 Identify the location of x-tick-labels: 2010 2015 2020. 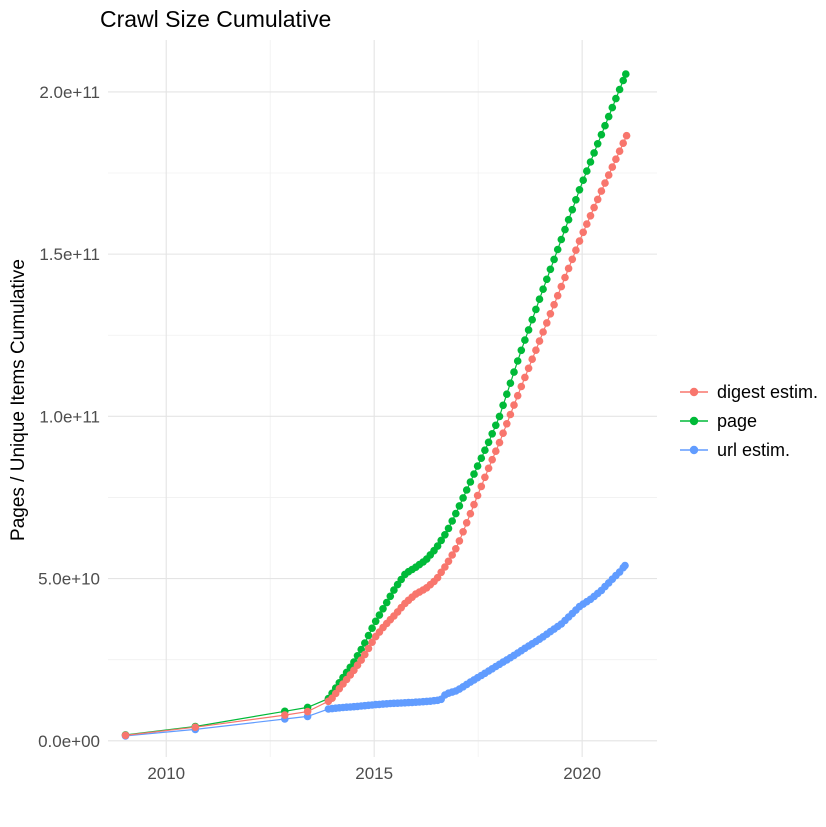
(374, 773).